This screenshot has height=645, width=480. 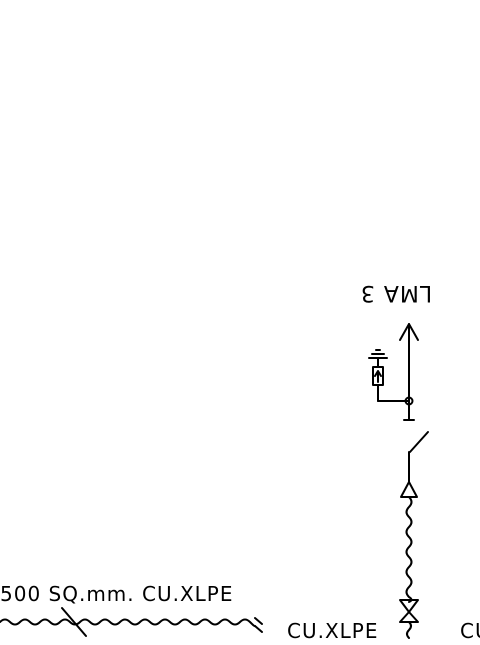 What do you see at coordinates (409, 489) in the screenshot?
I see `cable-termination-upper` at bounding box center [409, 489].